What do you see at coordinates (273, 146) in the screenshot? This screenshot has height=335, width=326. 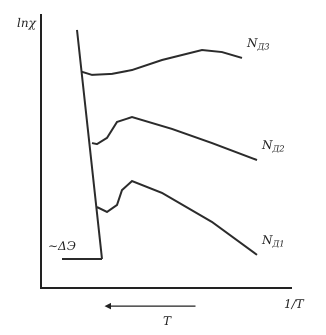 I see `series-label: N$_{Д2}$` at bounding box center [273, 146].